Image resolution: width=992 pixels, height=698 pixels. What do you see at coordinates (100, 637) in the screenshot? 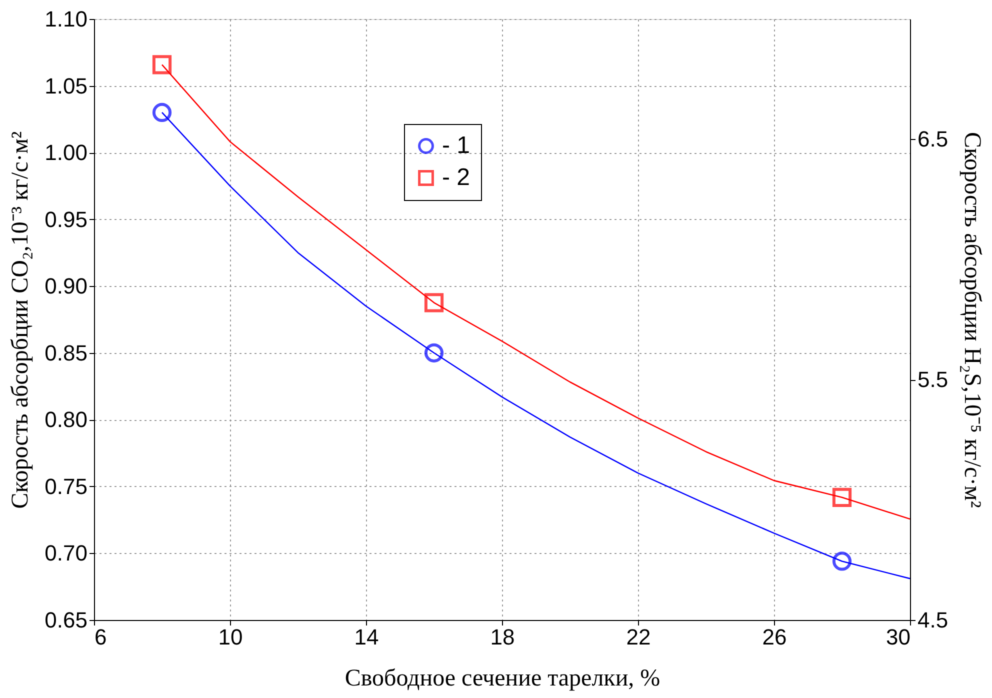
I see `x-tick-label: 6` at bounding box center [100, 637].